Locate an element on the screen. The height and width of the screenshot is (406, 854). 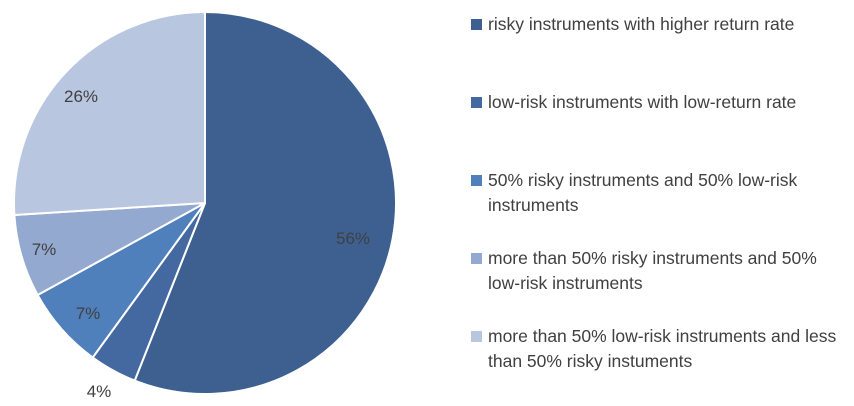
pie-data-label-5: 26% is located at coordinates (81, 96).